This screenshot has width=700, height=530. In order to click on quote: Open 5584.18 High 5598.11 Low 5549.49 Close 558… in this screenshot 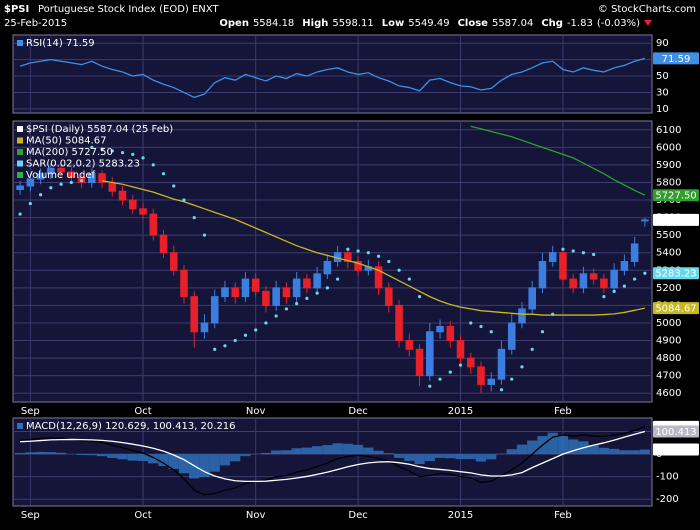, I will do `click(429, 23)`.